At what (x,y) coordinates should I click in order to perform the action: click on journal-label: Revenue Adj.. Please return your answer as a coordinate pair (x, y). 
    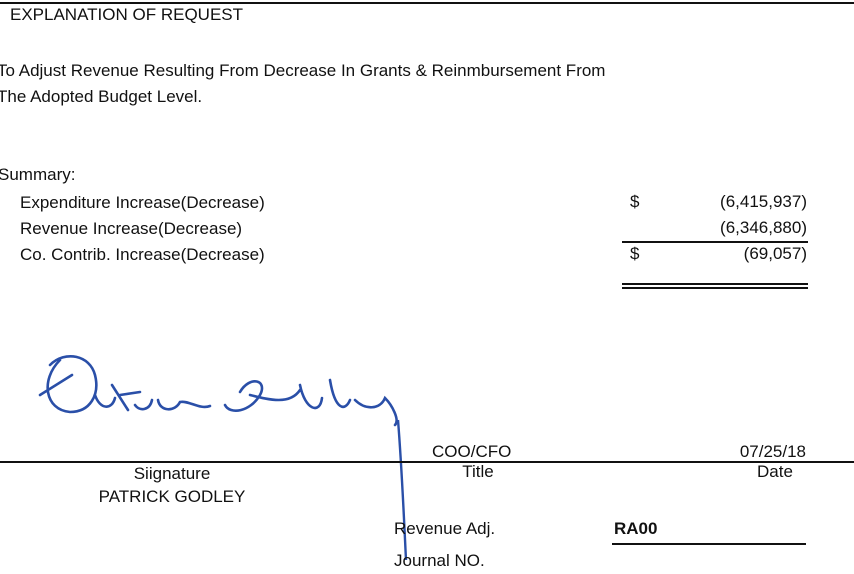
    Looking at the image, I should click on (445, 528).